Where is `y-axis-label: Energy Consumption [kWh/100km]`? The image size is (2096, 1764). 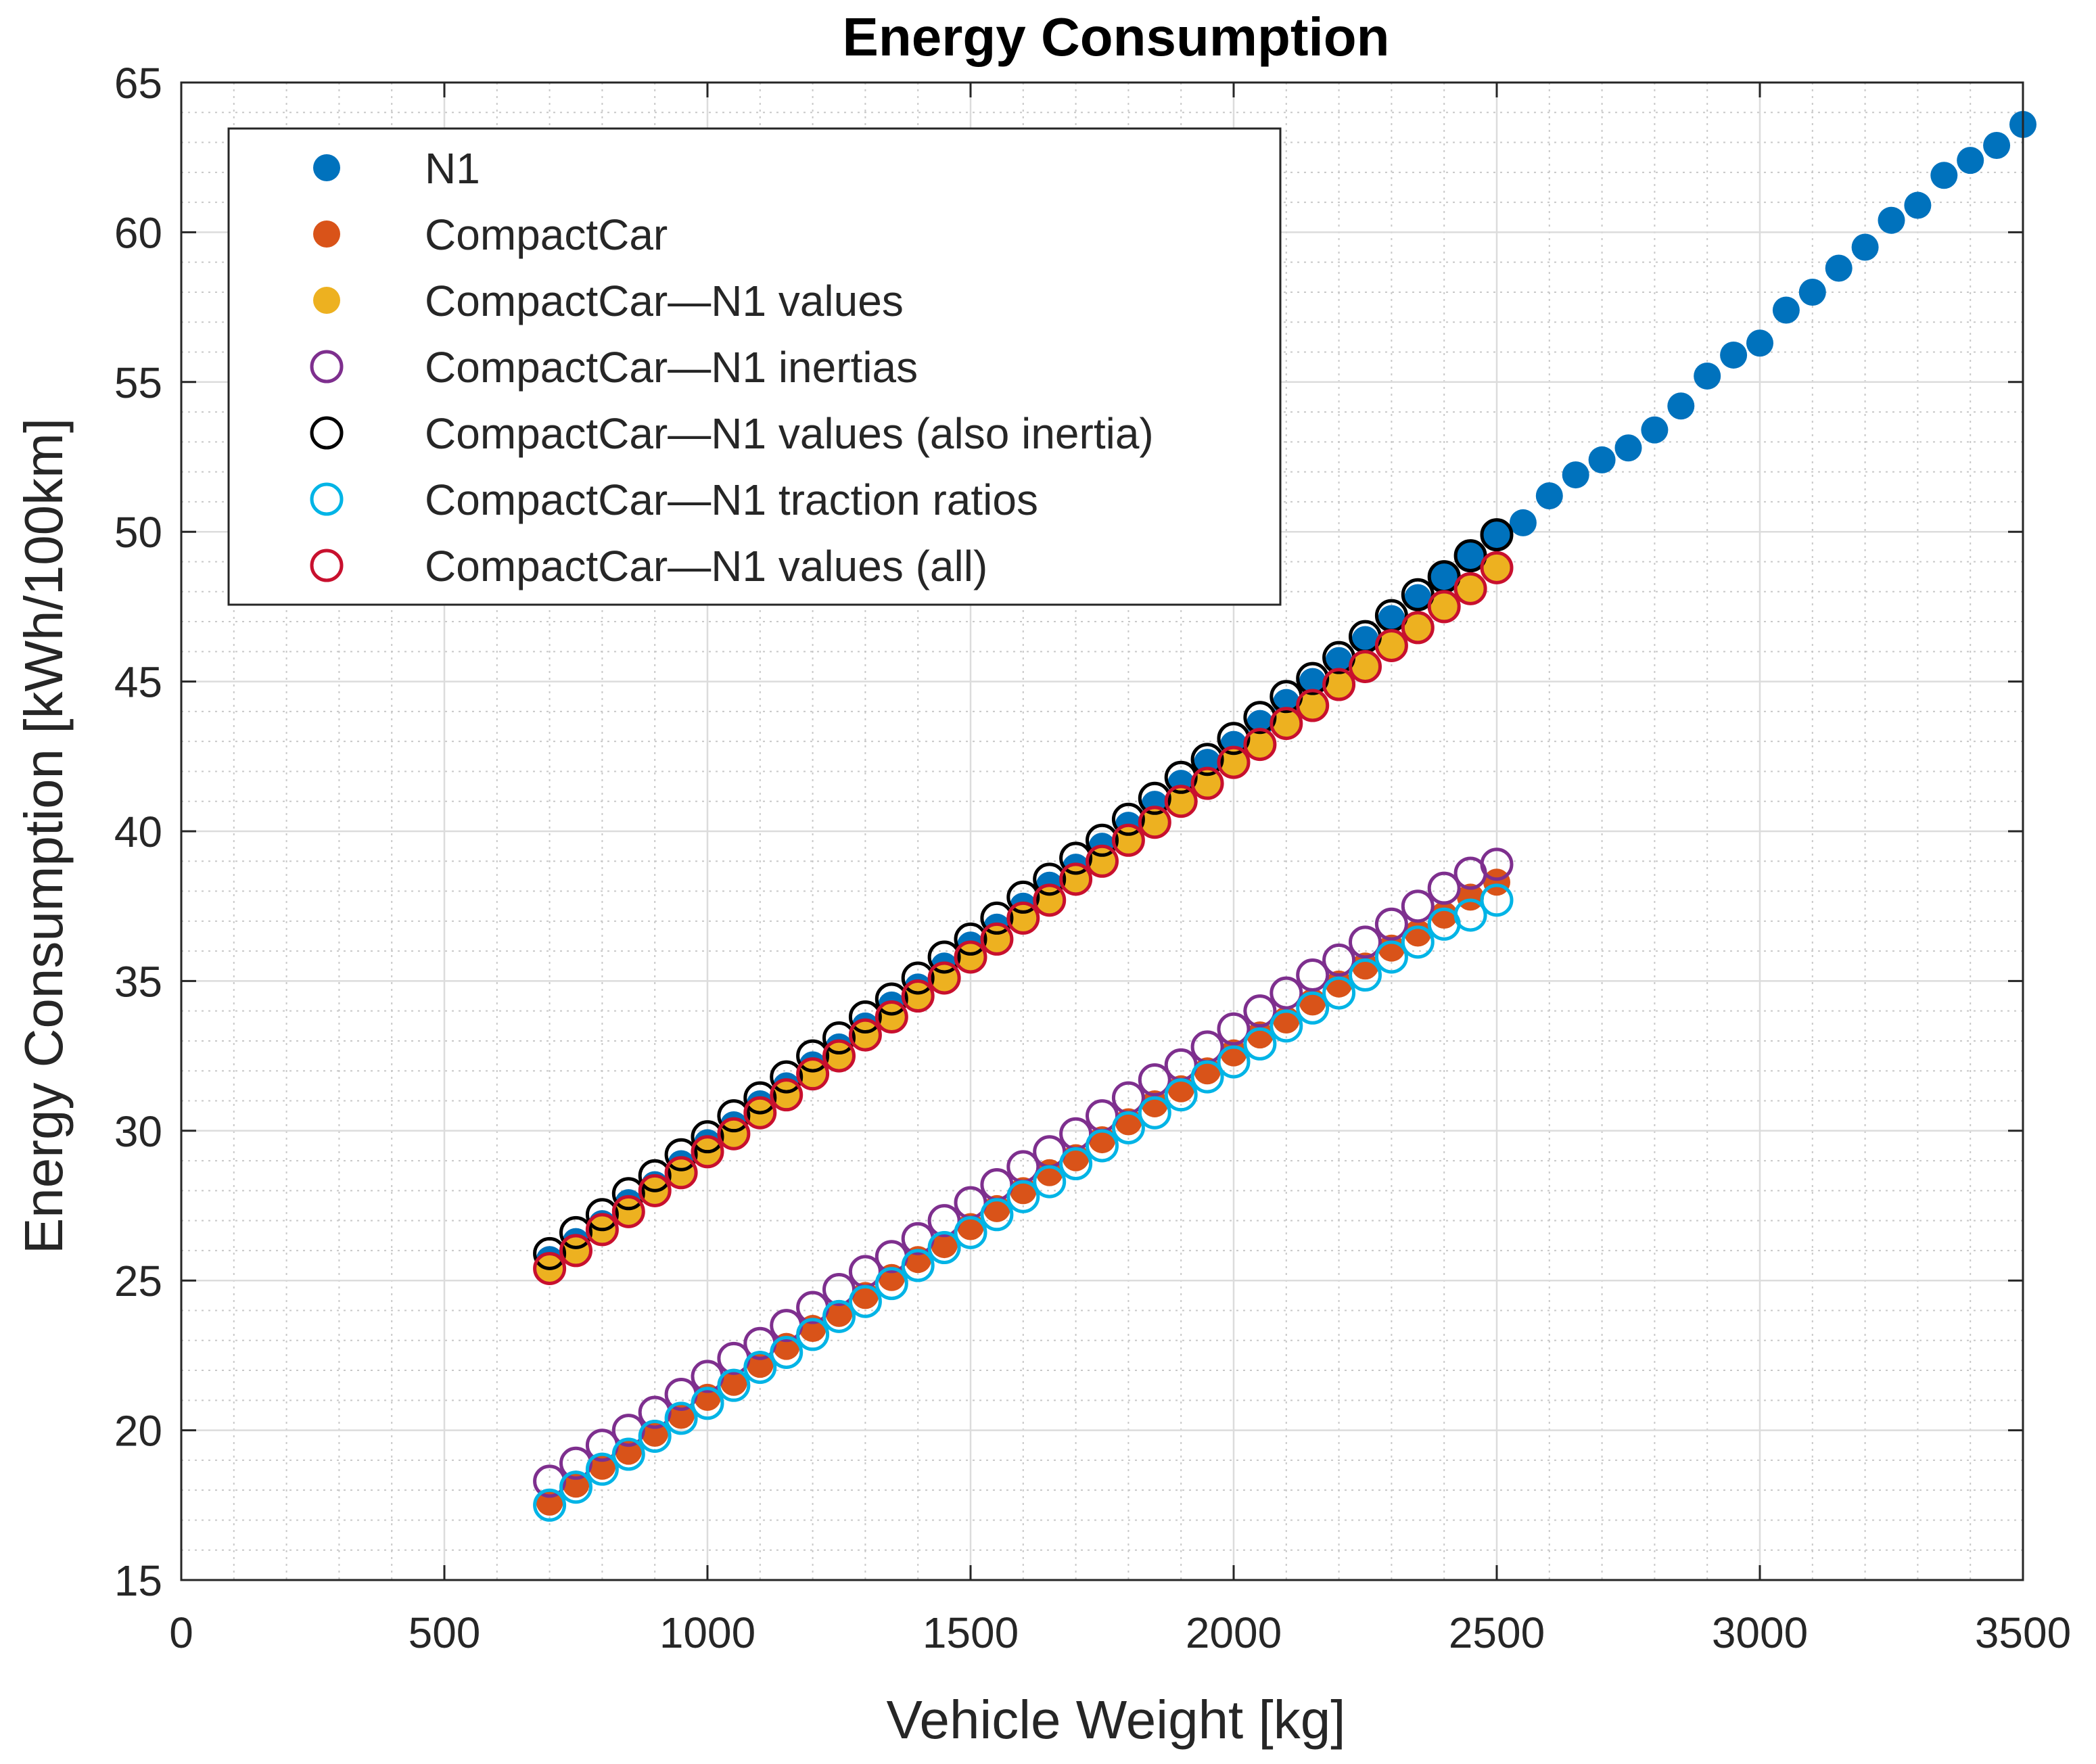
y-axis-label: Energy Consumption [kWh/100km] is located at coordinates (44, 836).